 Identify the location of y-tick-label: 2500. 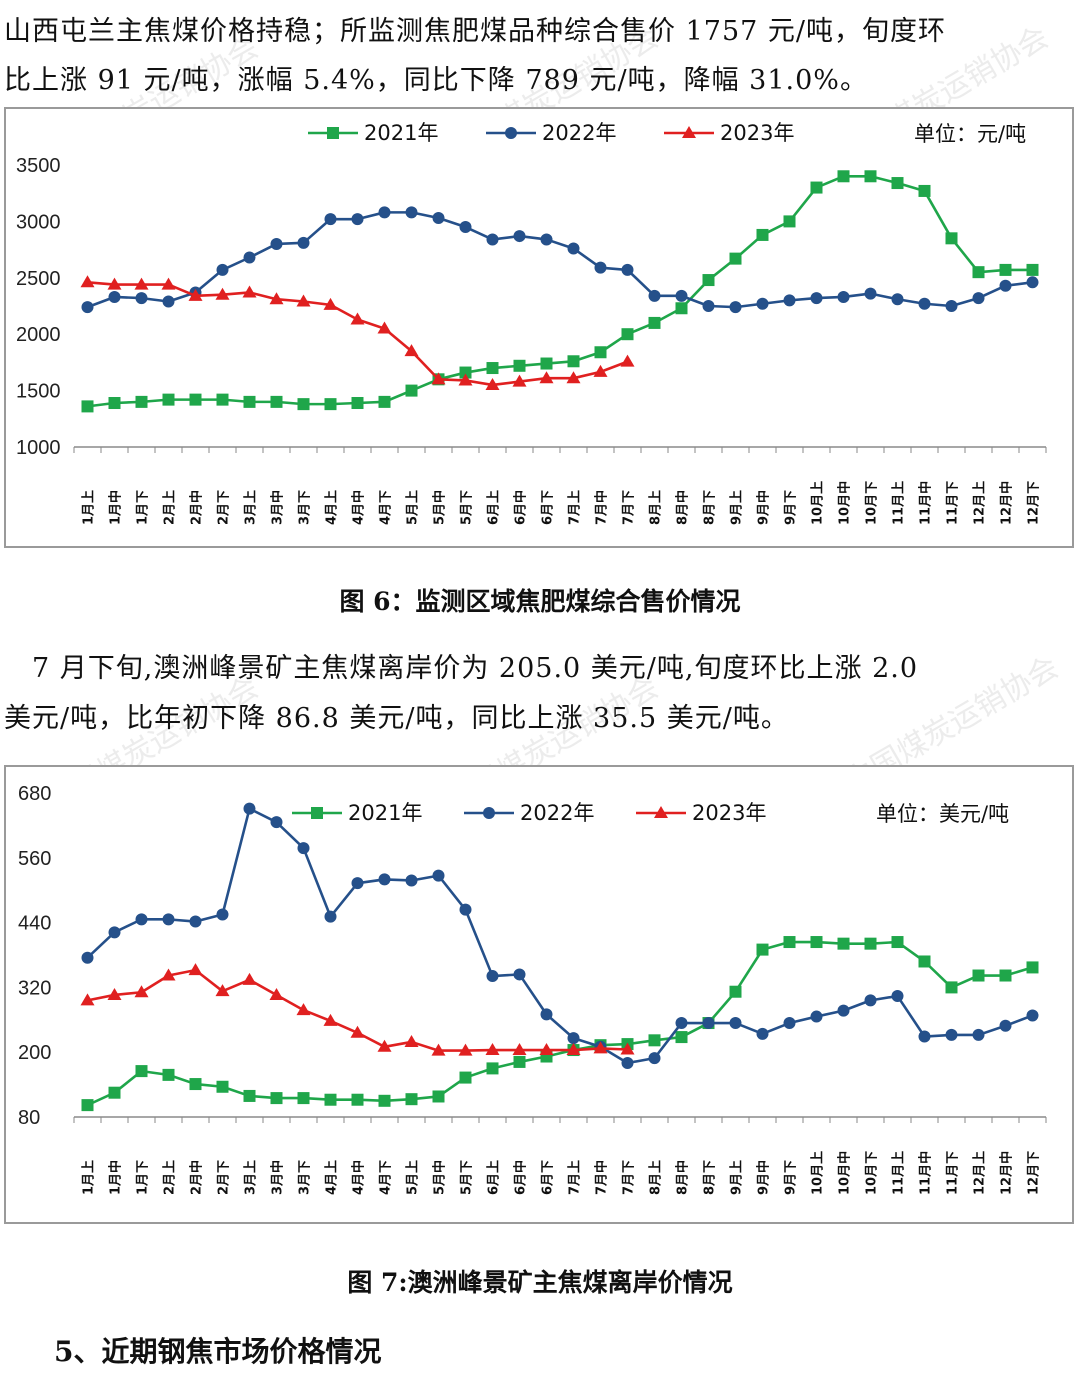
(38, 279).